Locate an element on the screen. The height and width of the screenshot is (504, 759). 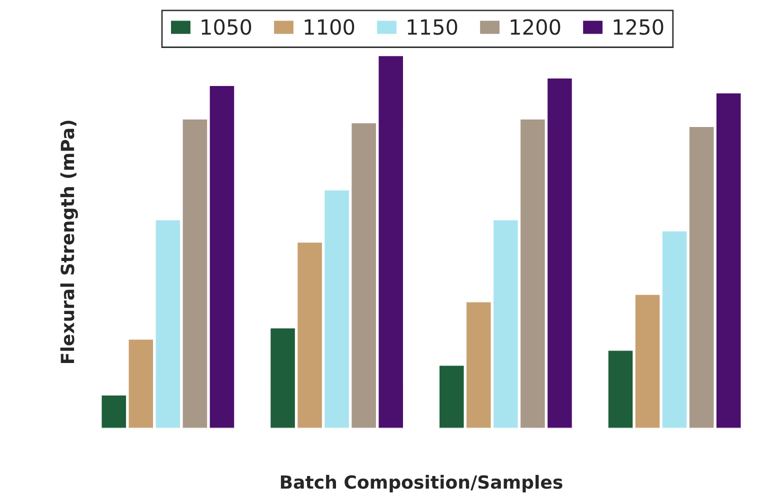
x-axis-title: Batch Composition/Samples is located at coordinates (421, 483).